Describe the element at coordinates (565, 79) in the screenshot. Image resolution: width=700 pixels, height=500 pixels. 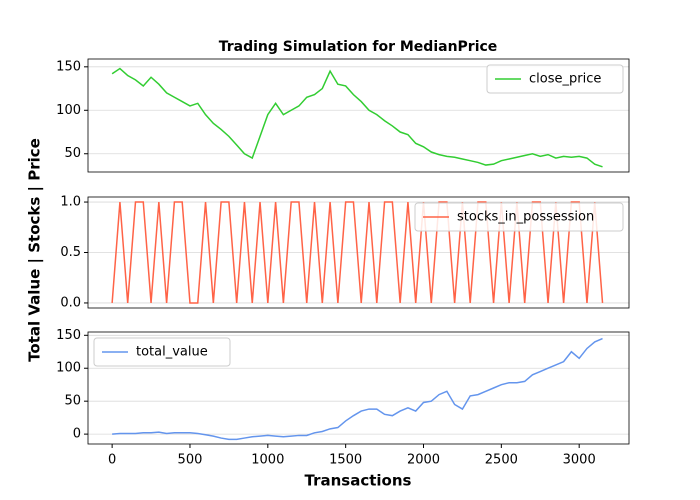
I see `legend-label: close_price` at that location.